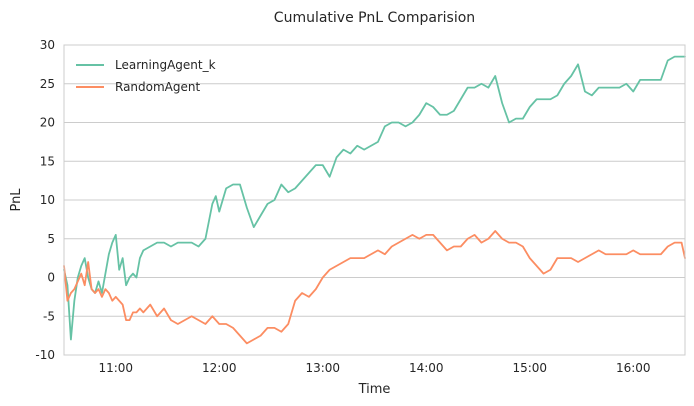 Image resolution: width=694 pixels, height=406 pixels. What do you see at coordinates (219, 368) in the screenshot?
I see `x-tick-label: 12:00` at bounding box center [219, 368].